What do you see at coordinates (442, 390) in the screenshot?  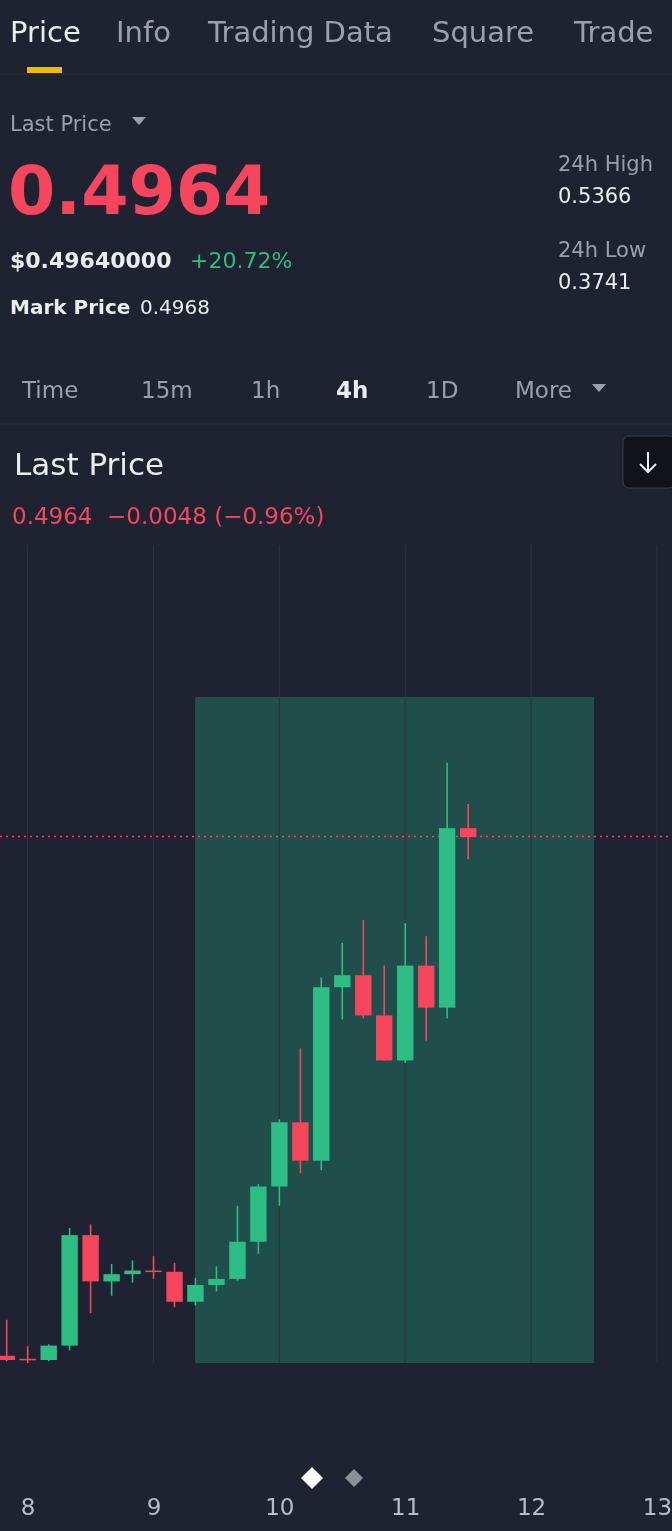 I see `text: 1D` at bounding box center [442, 390].